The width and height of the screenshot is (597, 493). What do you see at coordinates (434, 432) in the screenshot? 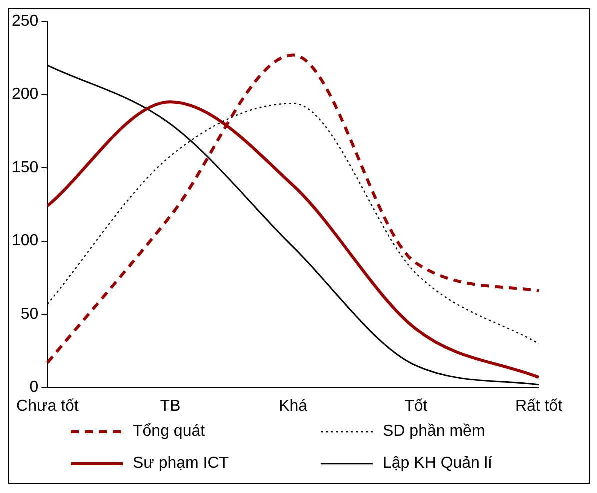
I see `legend-label: SD phần mềm` at bounding box center [434, 432].